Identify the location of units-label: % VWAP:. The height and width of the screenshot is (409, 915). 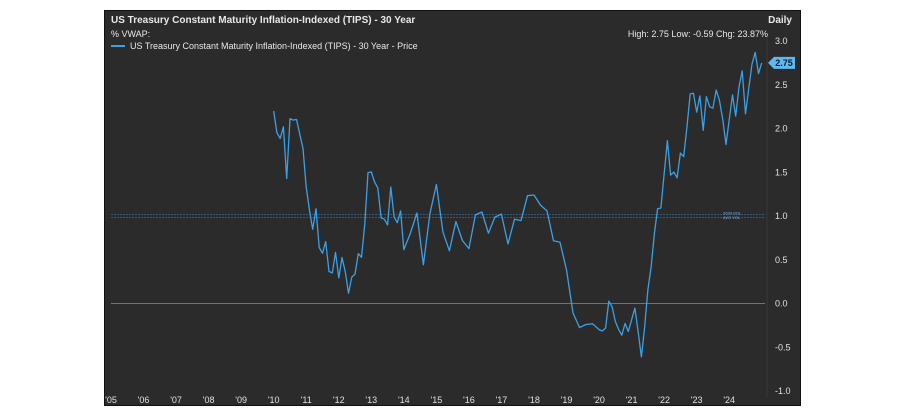
(131, 34).